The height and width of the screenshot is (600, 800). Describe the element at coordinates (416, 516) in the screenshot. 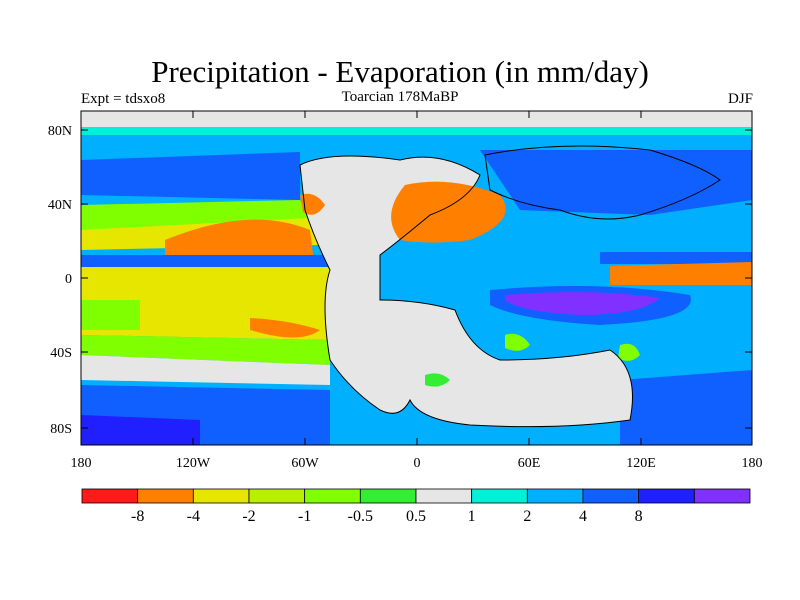

I see `colorbar-label: 0.5` at that location.